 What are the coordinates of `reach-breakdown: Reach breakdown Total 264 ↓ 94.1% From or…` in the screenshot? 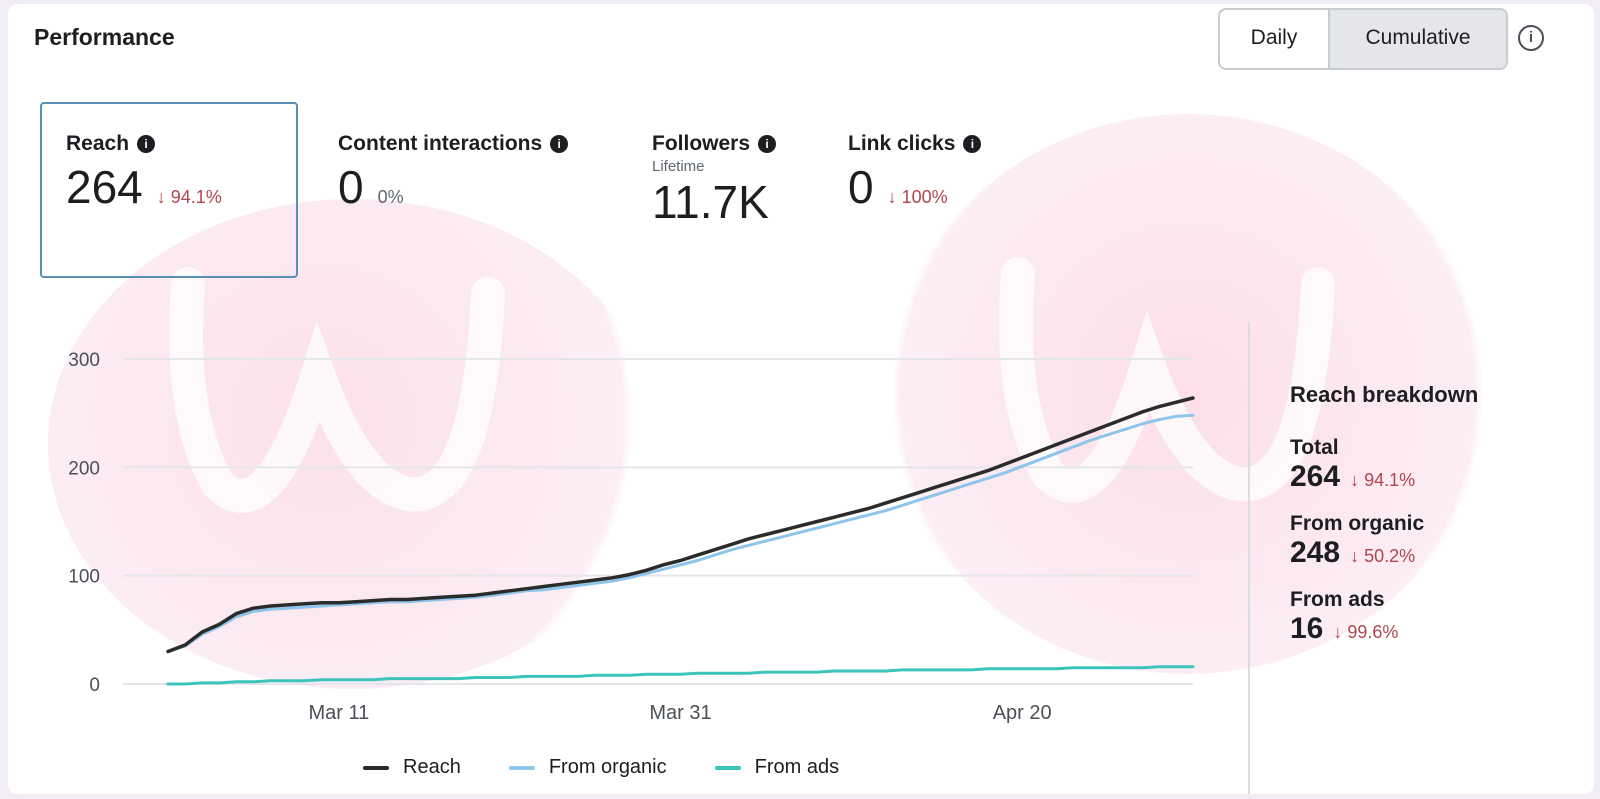 It's located at (1384, 523).